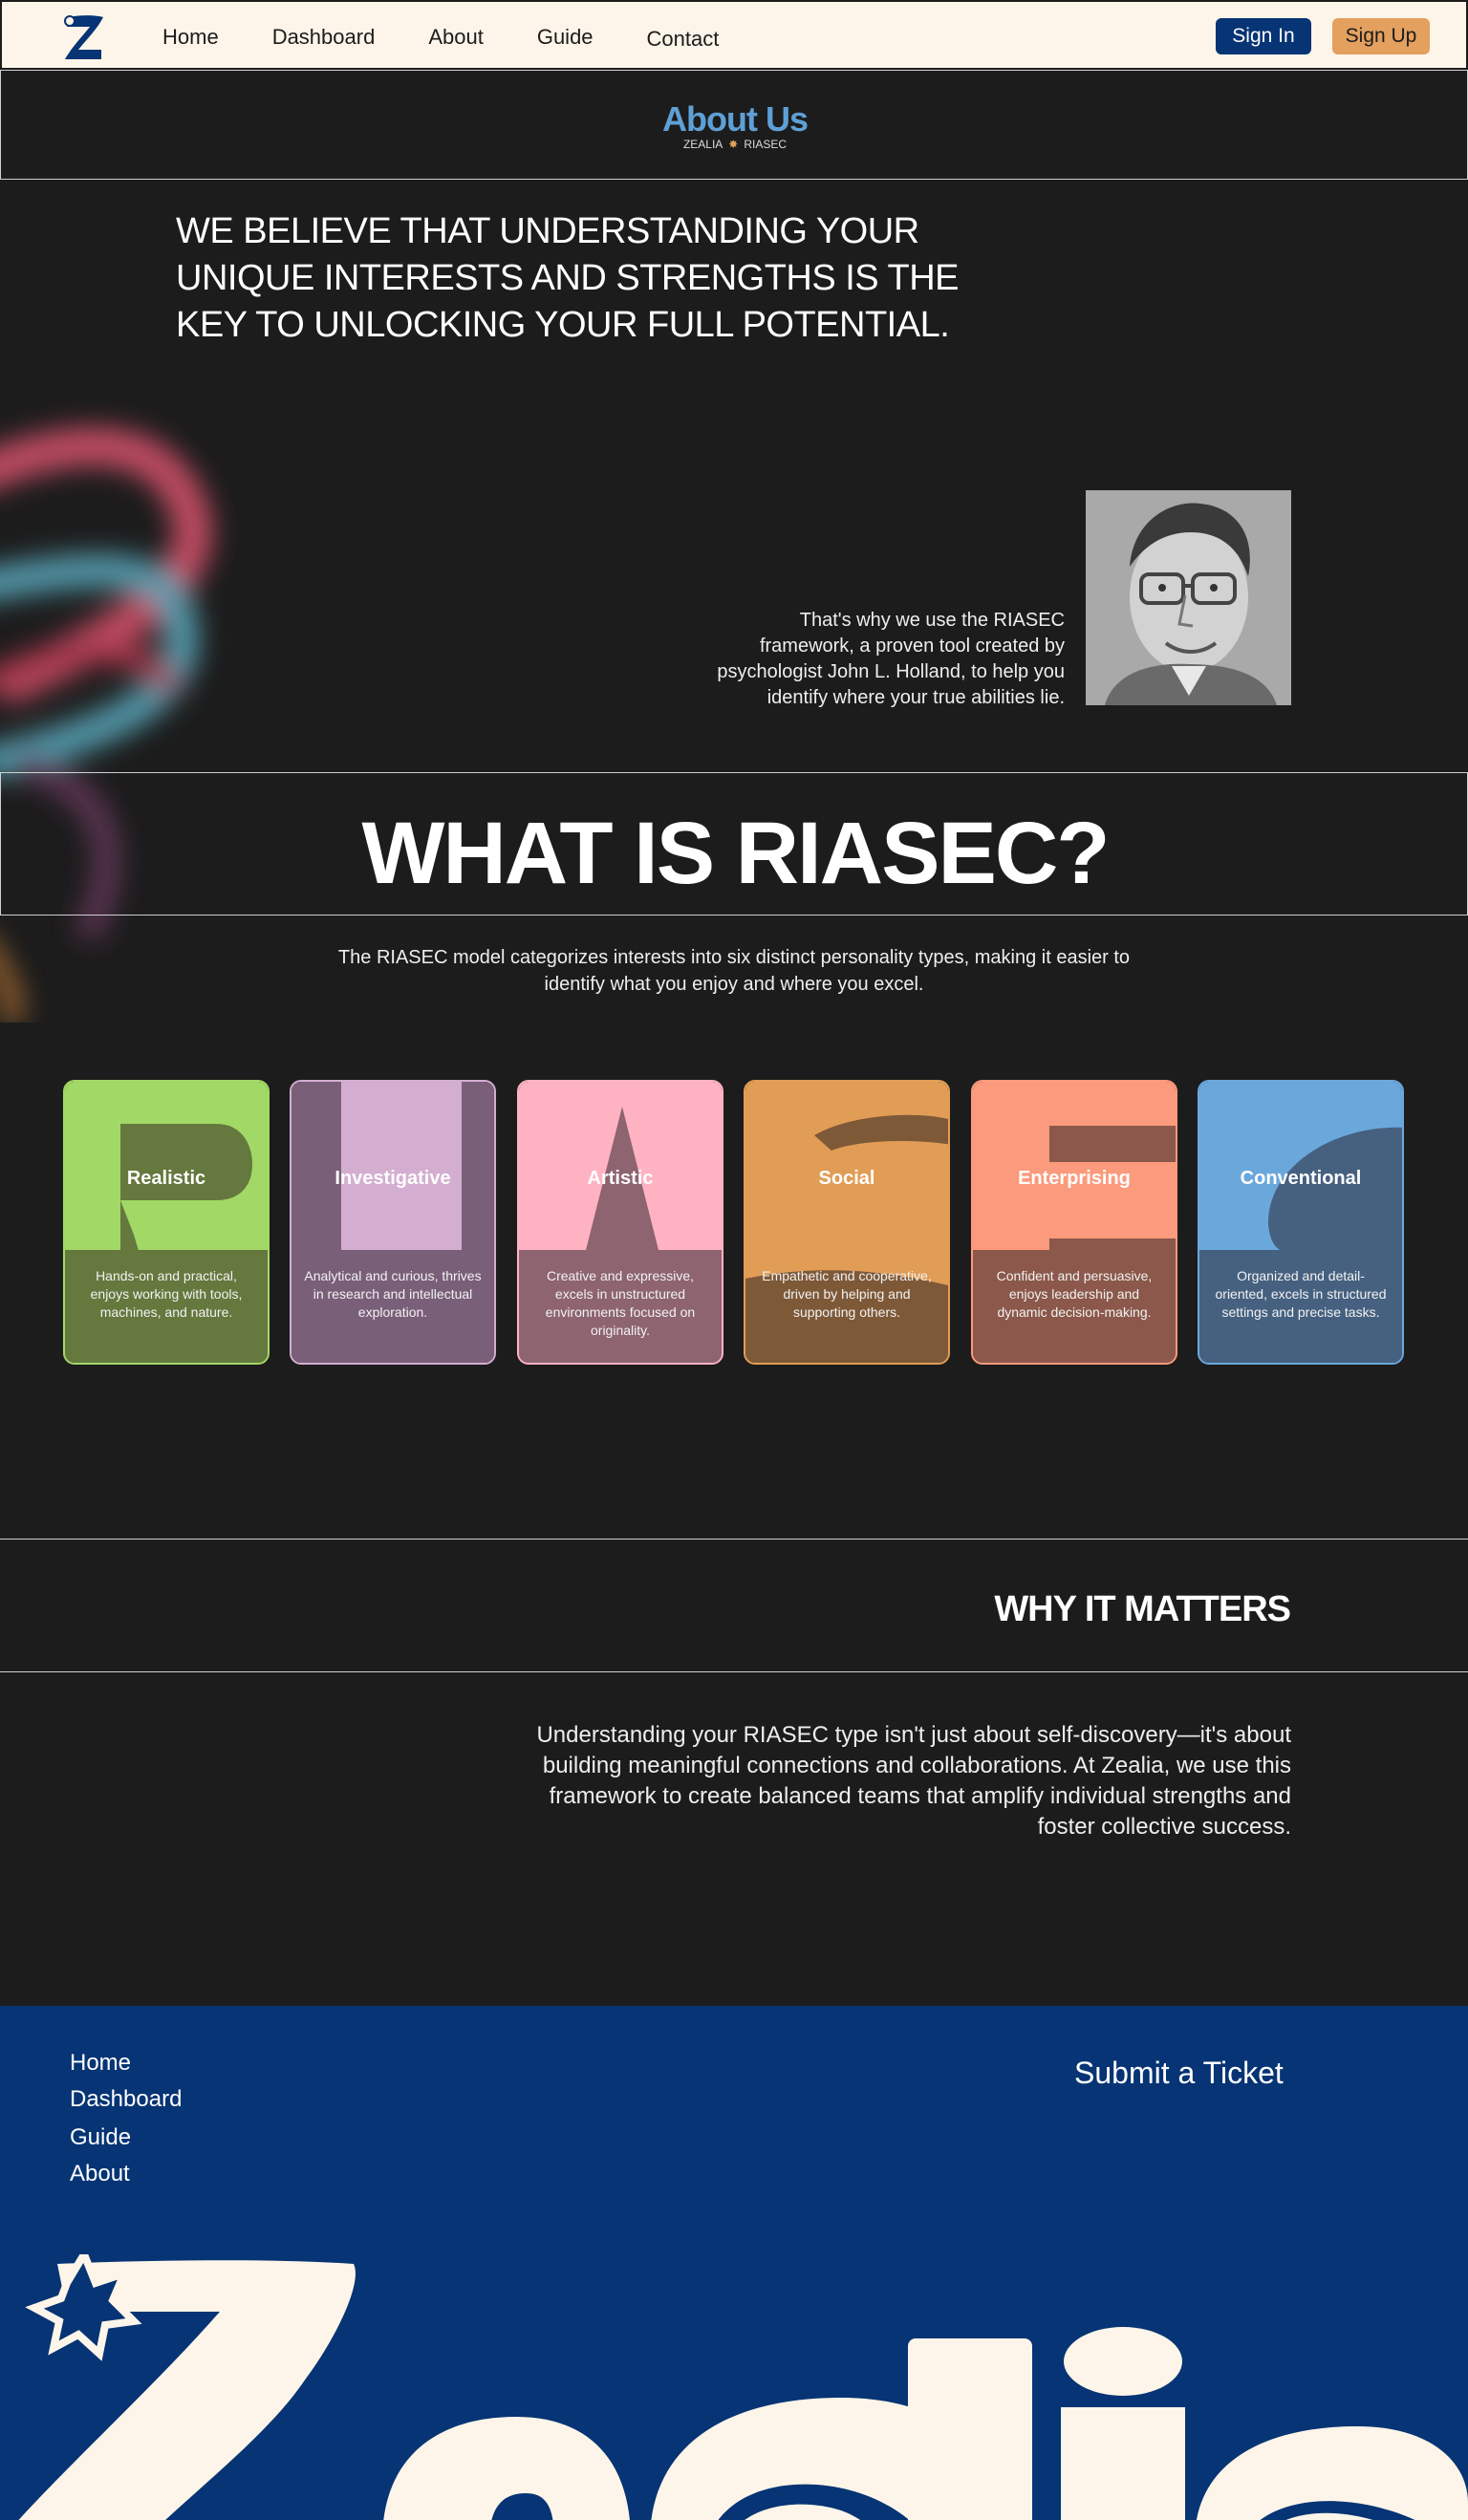 Image resolution: width=1468 pixels, height=2520 pixels. What do you see at coordinates (106, 725) in the screenshot?
I see `decorative-swirl-graphic` at bounding box center [106, 725].